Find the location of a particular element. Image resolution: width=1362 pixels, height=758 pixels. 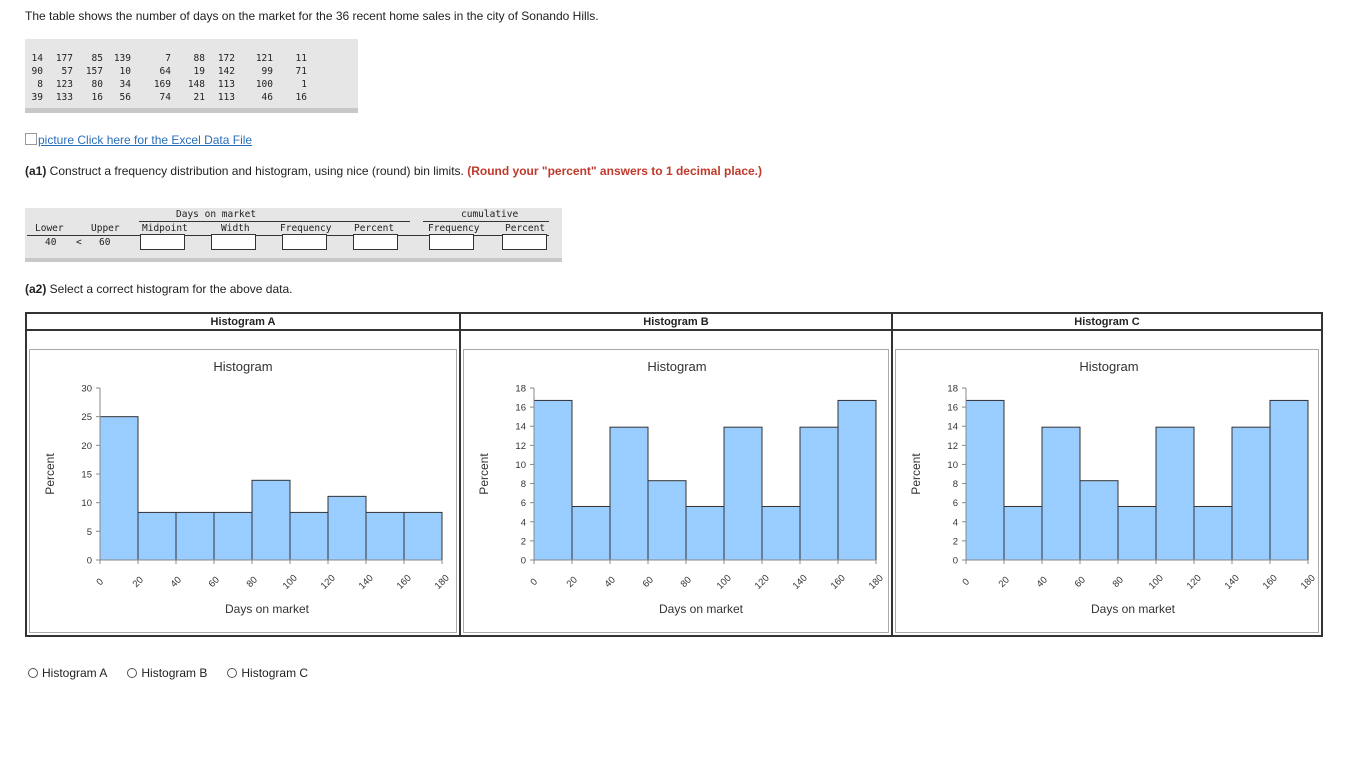

table-cell: 11 is located at coordinates (301, 58).